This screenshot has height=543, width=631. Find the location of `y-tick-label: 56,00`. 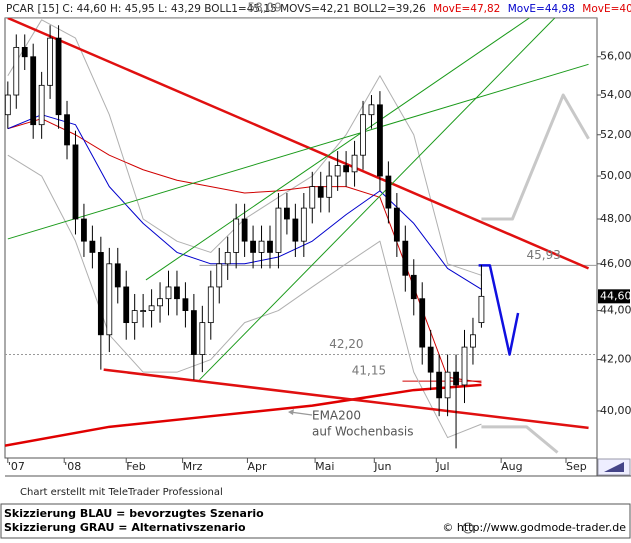

y-tick-label: 56,00 is located at coordinates (615, 56).